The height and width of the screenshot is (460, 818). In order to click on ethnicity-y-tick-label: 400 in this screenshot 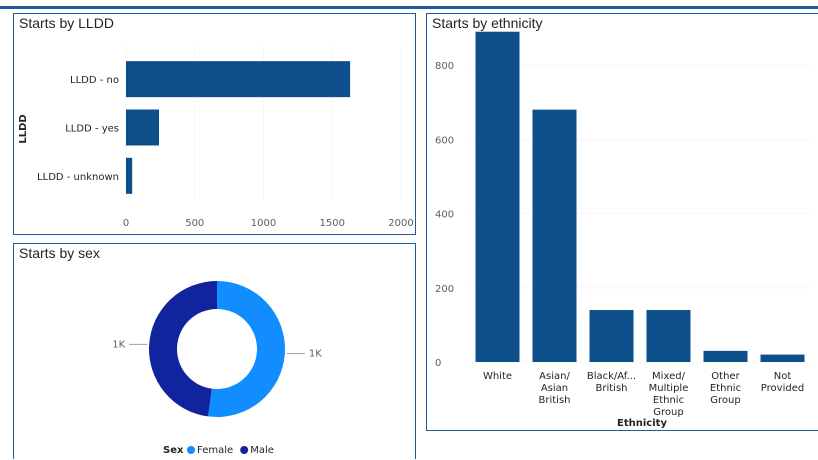, I will do `click(444, 215)`.